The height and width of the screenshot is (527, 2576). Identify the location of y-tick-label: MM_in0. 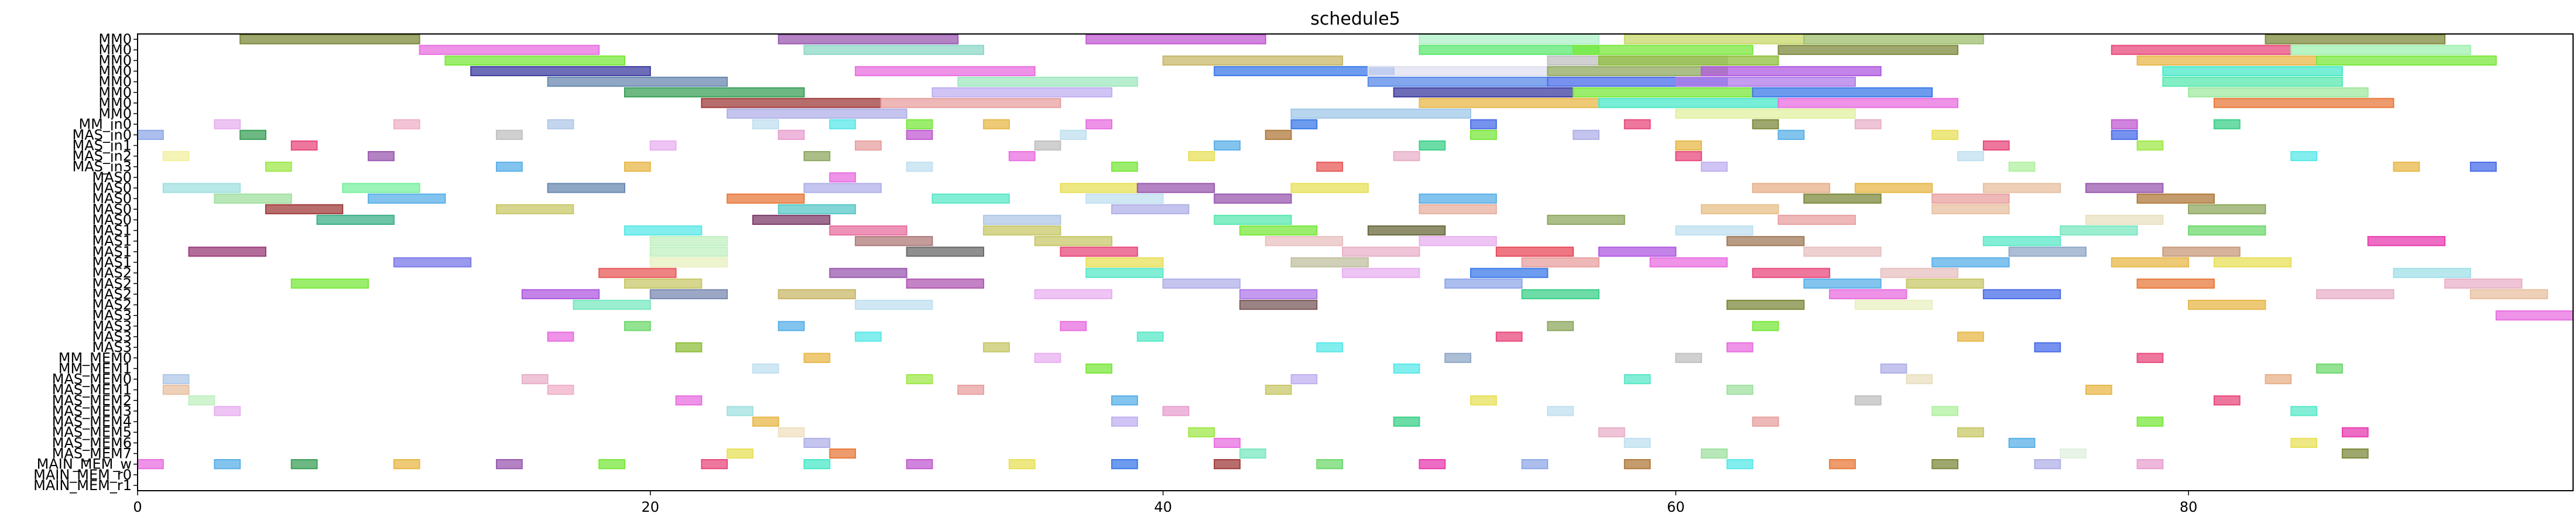
(105, 124).